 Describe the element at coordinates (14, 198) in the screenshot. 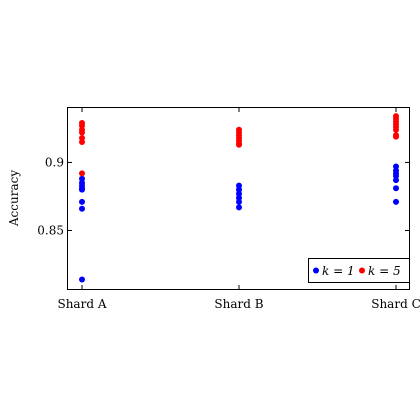

I see `y-axis-title: Accuracy` at that location.